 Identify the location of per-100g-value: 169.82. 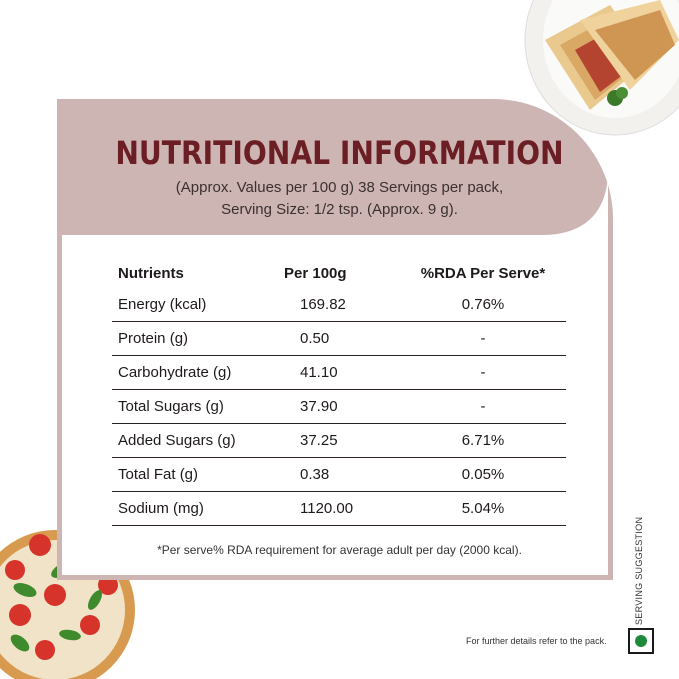
(336, 305).